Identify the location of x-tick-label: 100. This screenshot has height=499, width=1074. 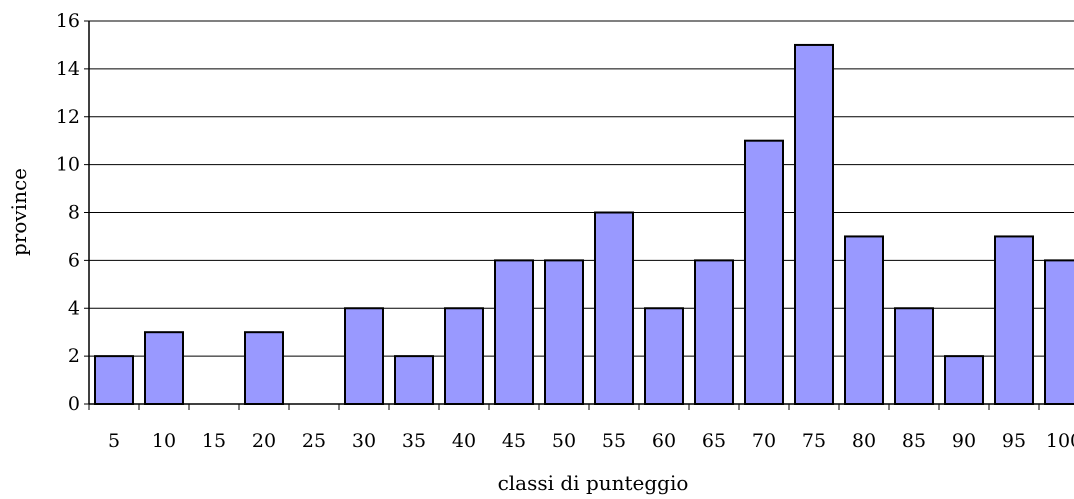
(1060, 441).